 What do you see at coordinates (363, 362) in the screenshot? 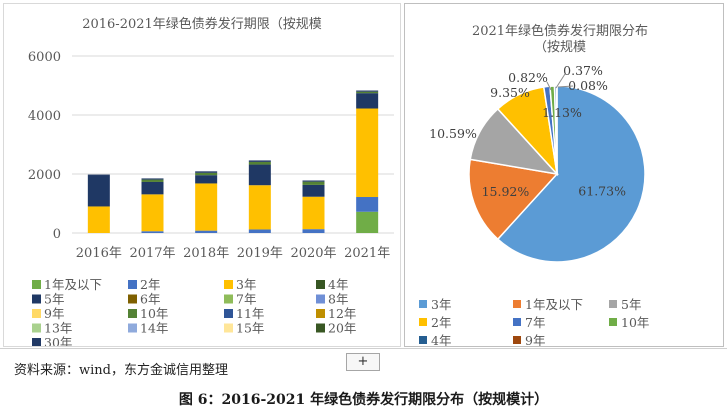
I see `expand-button: +` at bounding box center [363, 362].